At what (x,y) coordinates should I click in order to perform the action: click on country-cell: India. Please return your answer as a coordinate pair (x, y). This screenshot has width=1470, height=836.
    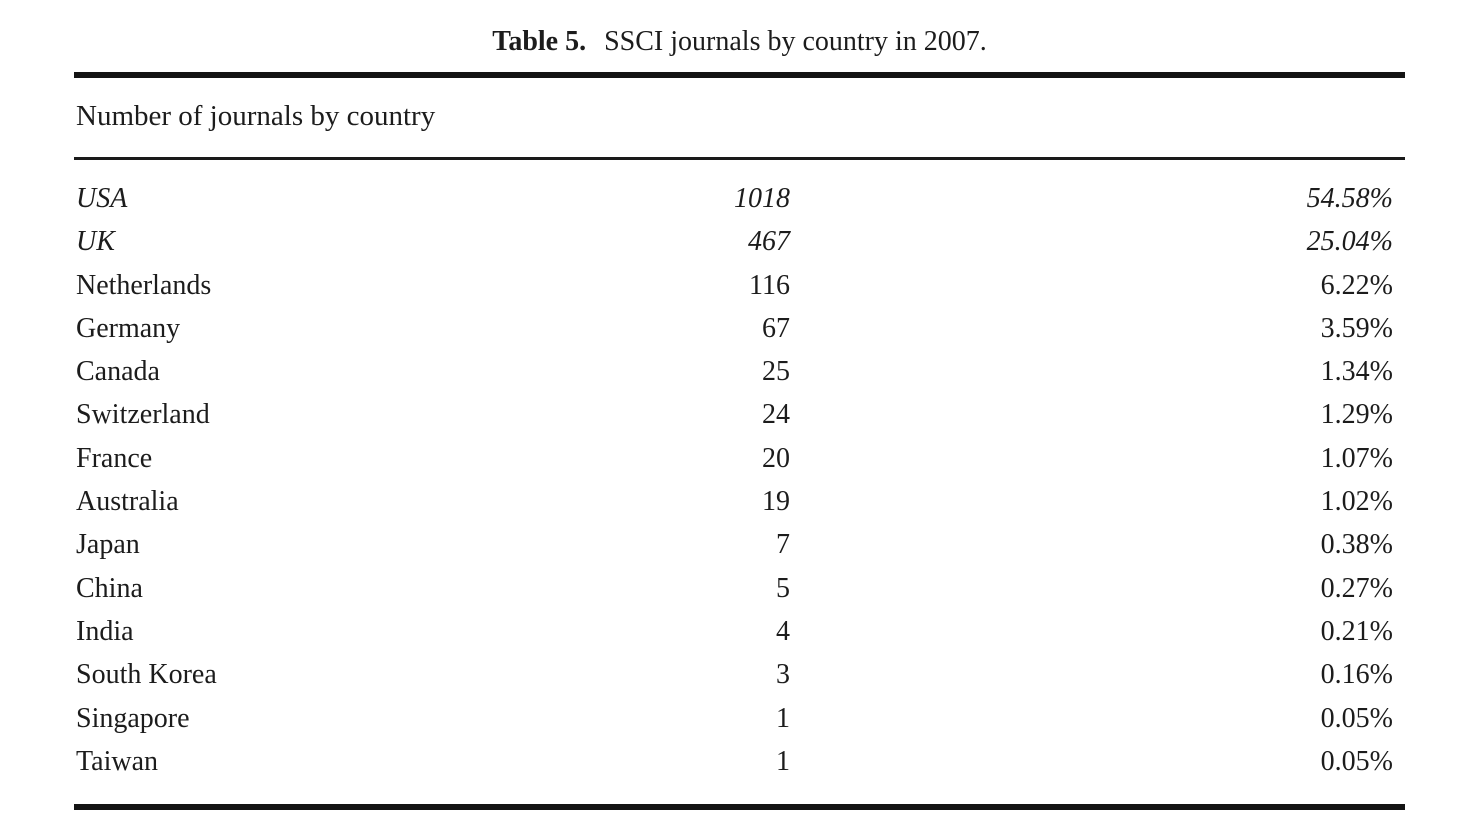
    Looking at the image, I should click on (105, 631).